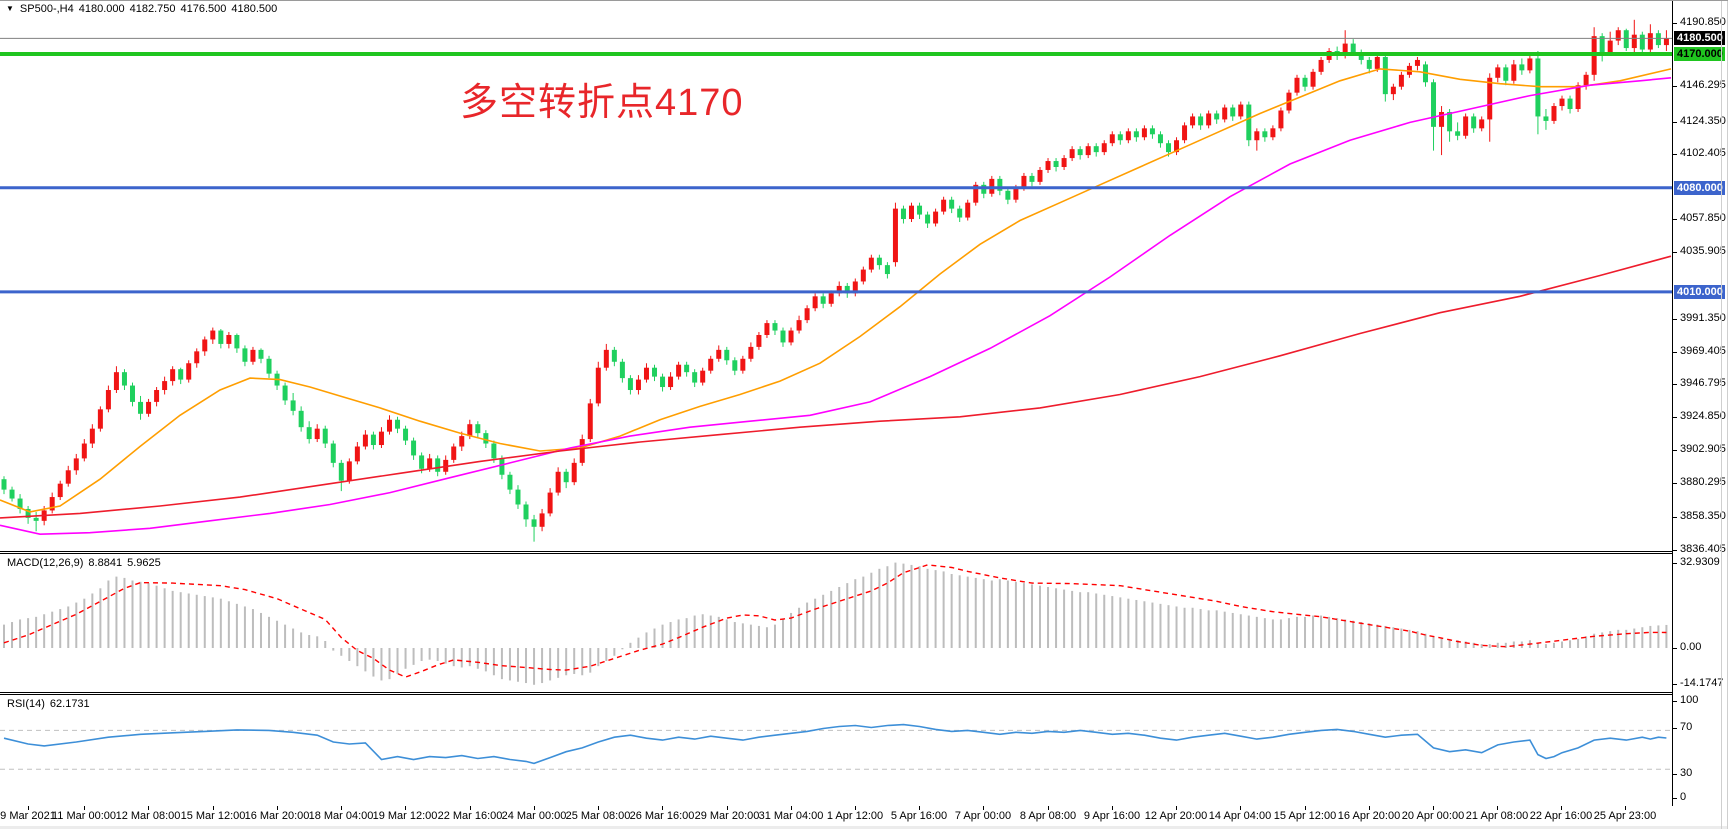 Image resolution: width=1728 pixels, height=829 pixels. I want to click on rsi-tick-label: 100, so click(1689, 700).